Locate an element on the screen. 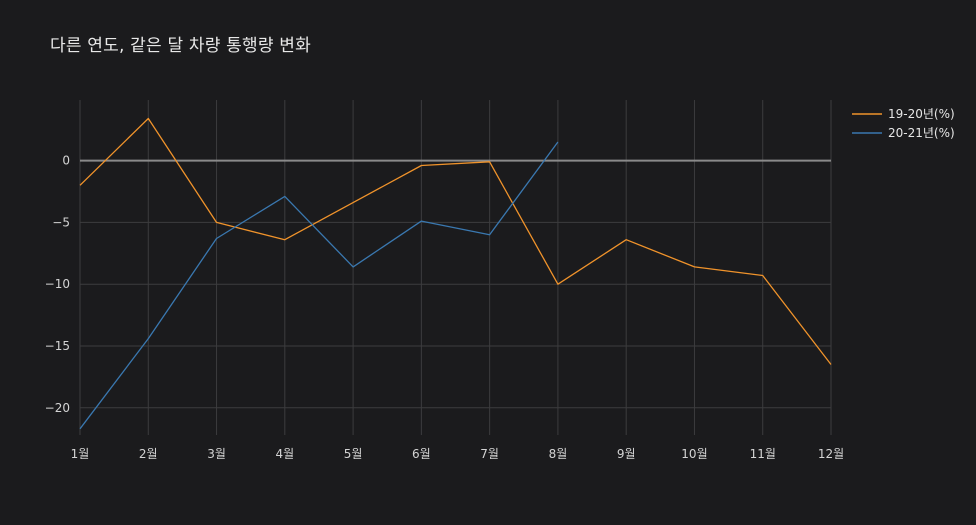 The height and width of the screenshot is (525, 976). chart-title: 다른 연도, 같은 달 차량 통행량 변화 is located at coordinates (180, 46).